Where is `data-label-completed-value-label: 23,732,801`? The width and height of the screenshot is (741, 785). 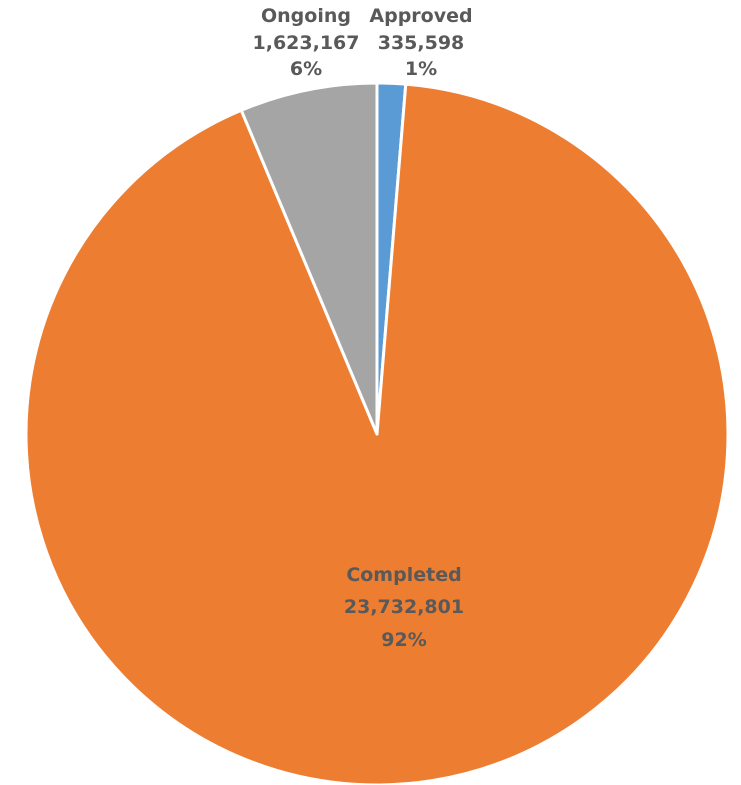
data-label-completed-value-label: 23,732,801 is located at coordinates (404, 607).